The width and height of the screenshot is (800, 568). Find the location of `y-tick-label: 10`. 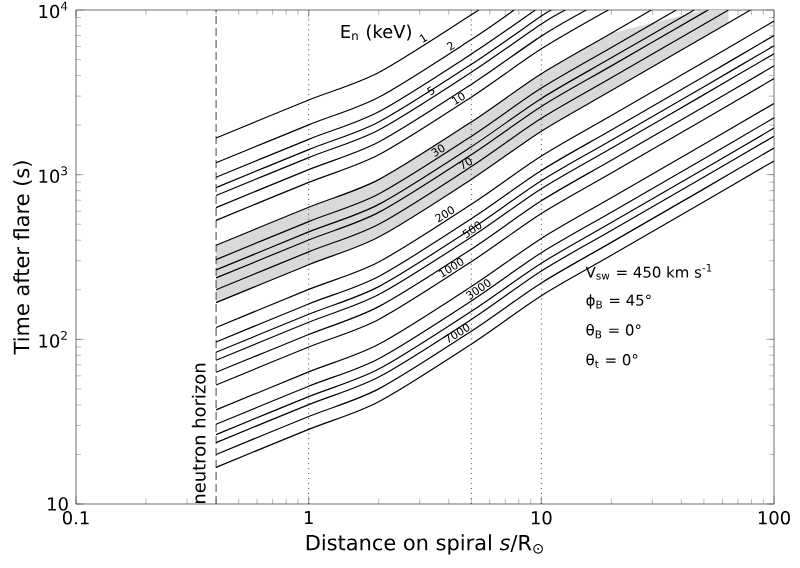

y-tick-label: 10 is located at coordinates (58, 504).